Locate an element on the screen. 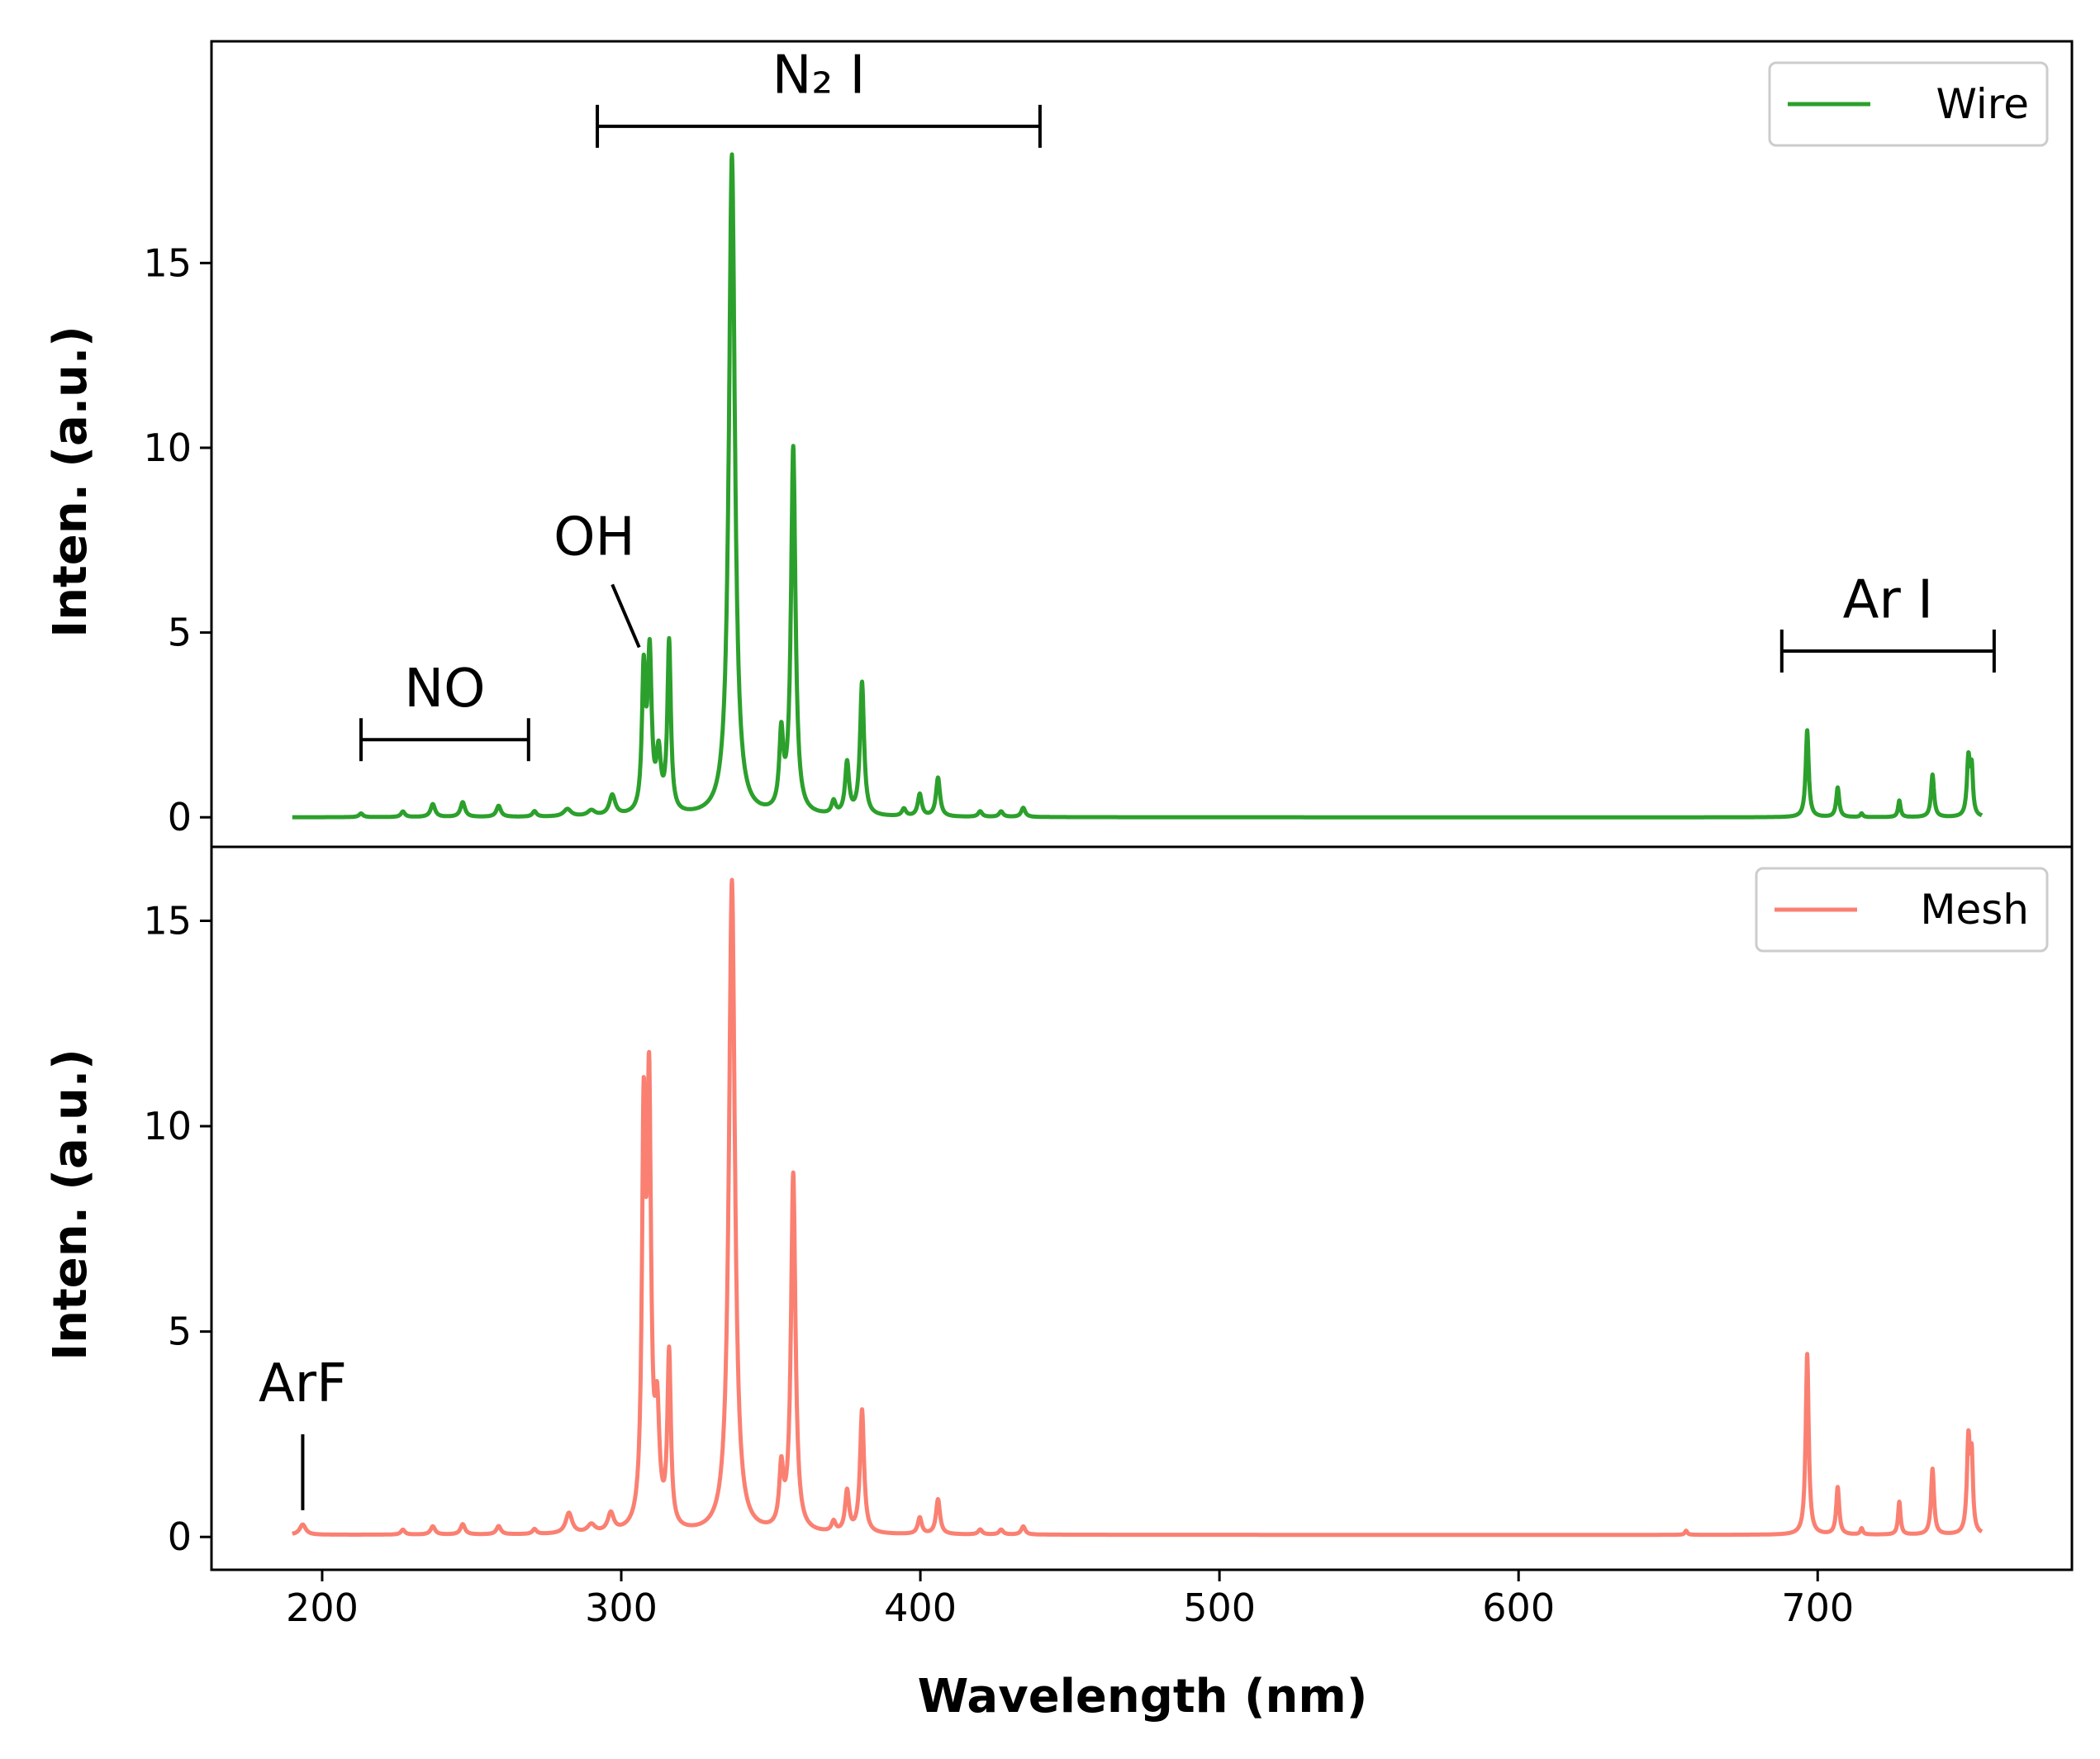  x-axis-label: Wavelength (nm) is located at coordinates (1143, 1696).